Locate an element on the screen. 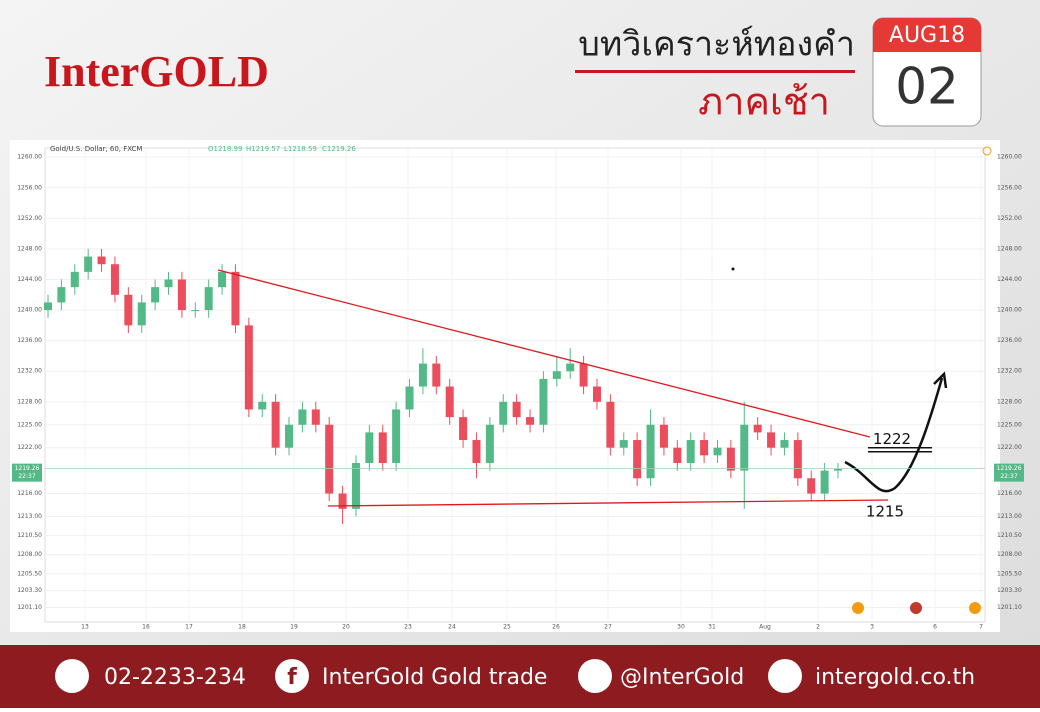  y-tick-label: 1208.00 is located at coordinates (29, 554).